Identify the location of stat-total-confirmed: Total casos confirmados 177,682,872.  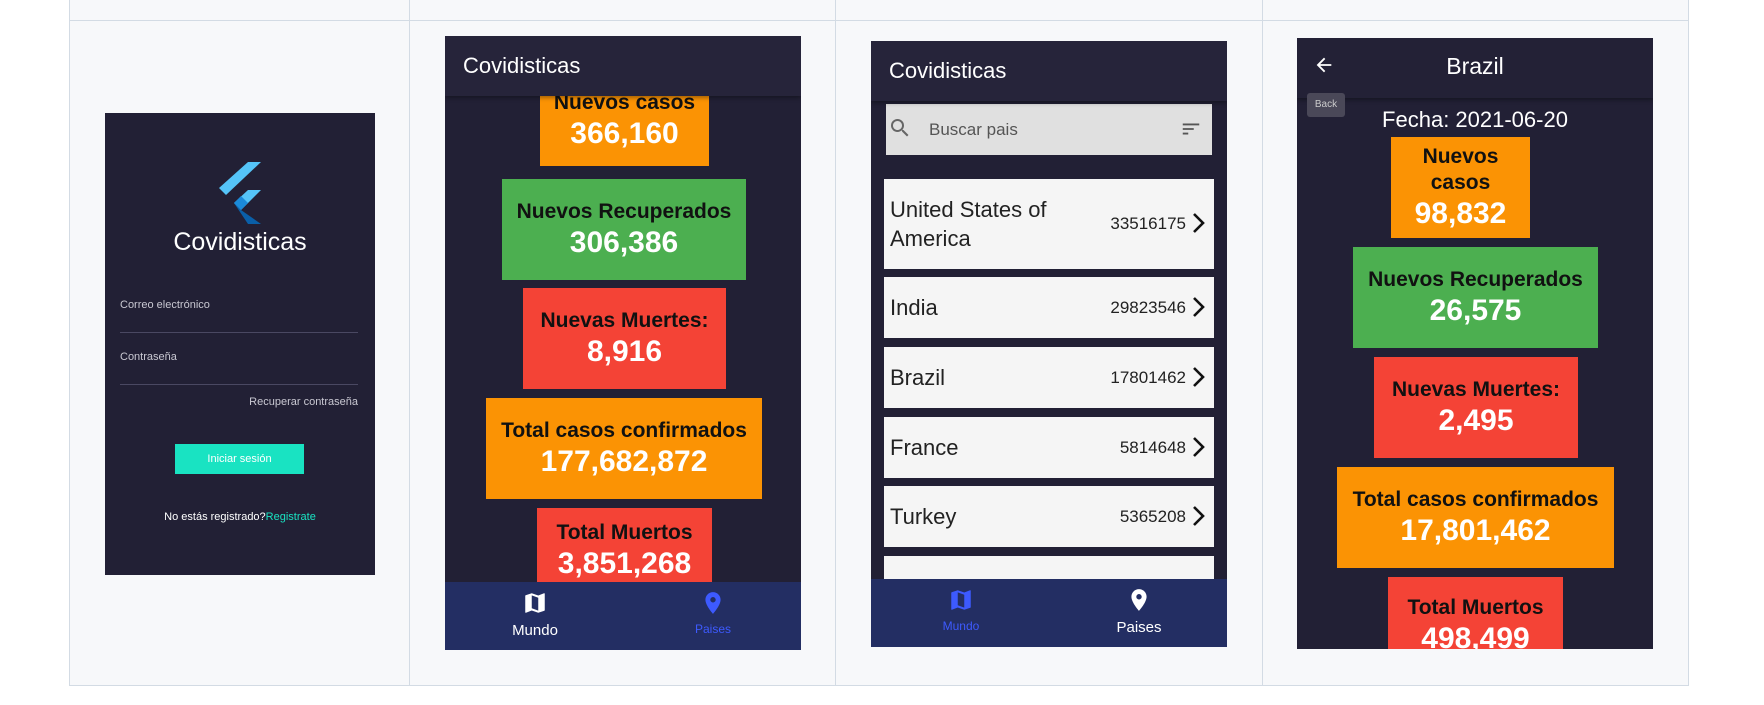
(624, 448).